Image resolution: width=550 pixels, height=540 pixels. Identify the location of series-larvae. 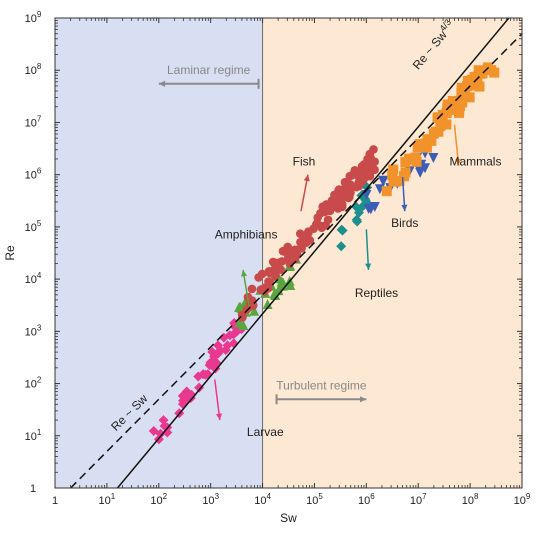
(197, 381).